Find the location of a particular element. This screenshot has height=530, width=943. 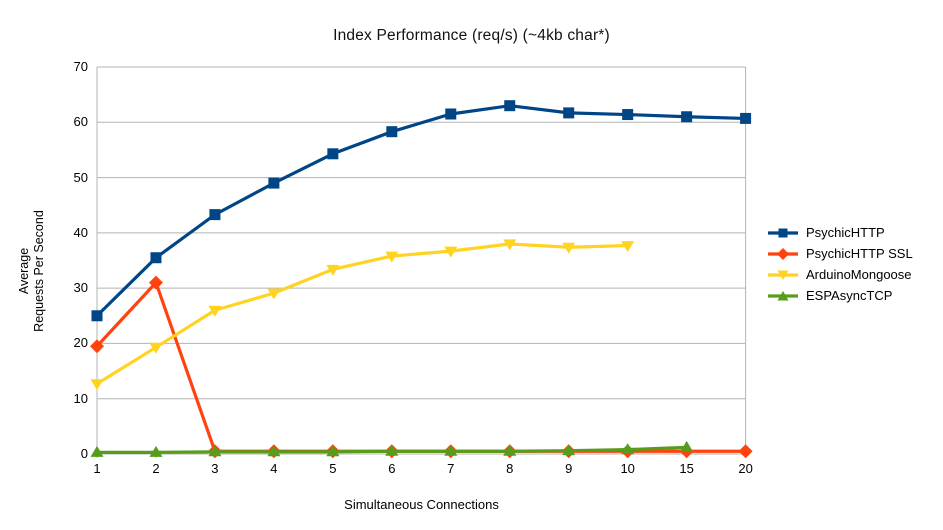

y-axis-title-line1: Average is located at coordinates (24, 271).